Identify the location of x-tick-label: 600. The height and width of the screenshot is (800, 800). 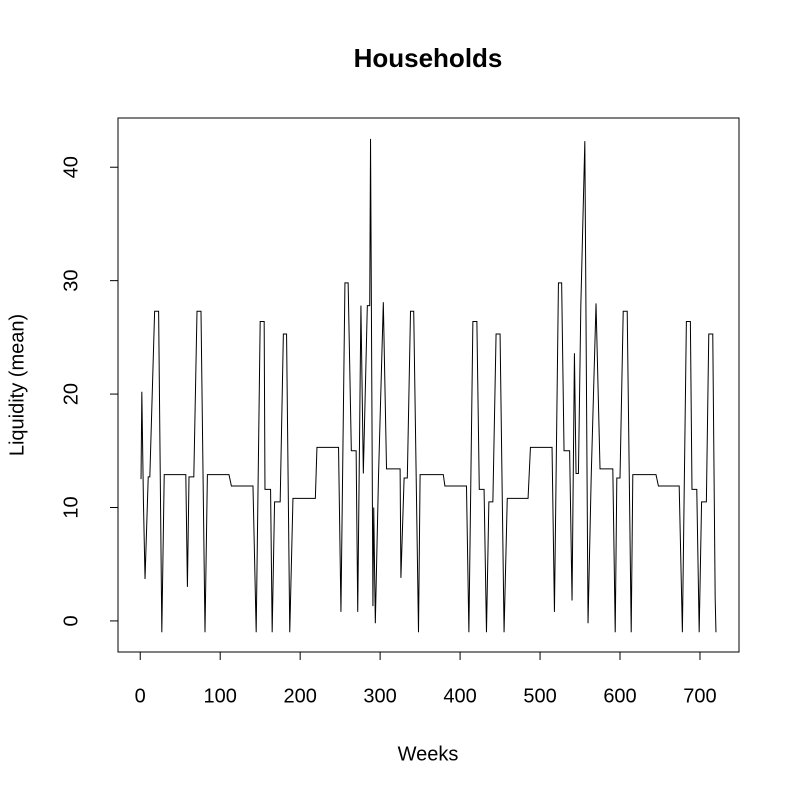
(619, 696).